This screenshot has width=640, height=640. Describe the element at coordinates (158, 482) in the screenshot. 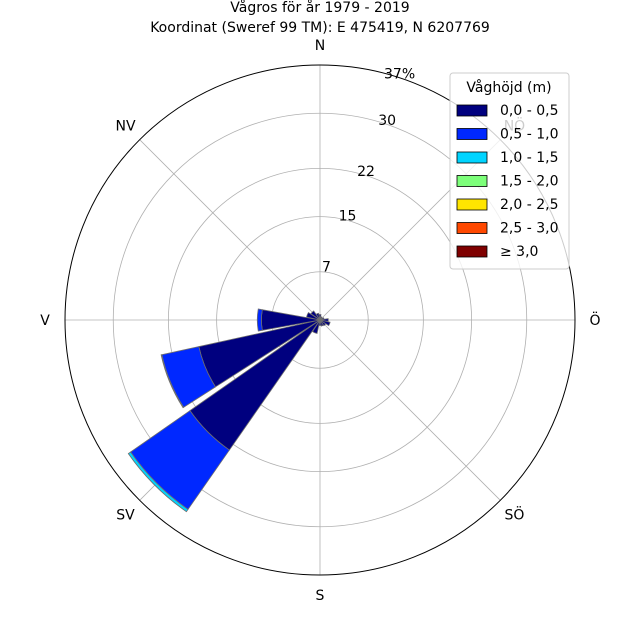

I see `rose-bar-sv-bin2` at that location.